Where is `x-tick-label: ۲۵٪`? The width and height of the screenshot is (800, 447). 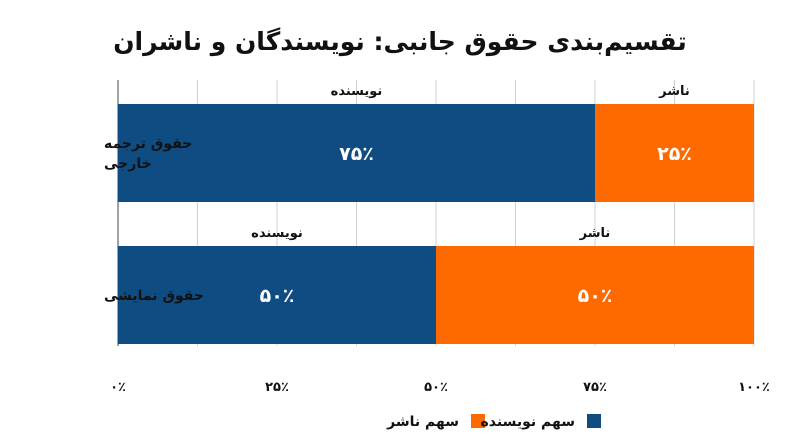
x-tick-label: ۲۵٪ is located at coordinates (277, 387).